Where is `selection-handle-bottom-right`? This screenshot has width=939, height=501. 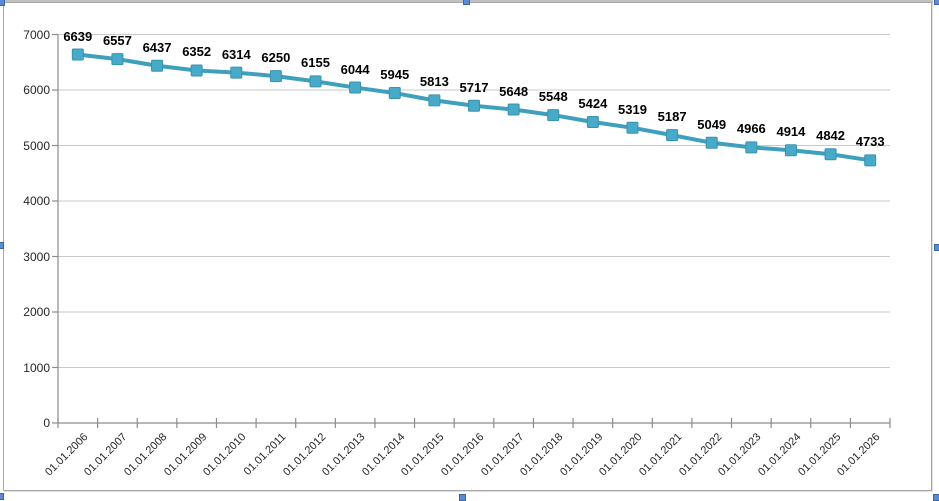
selection-handle-bottom-right is located at coordinates (936, 497).